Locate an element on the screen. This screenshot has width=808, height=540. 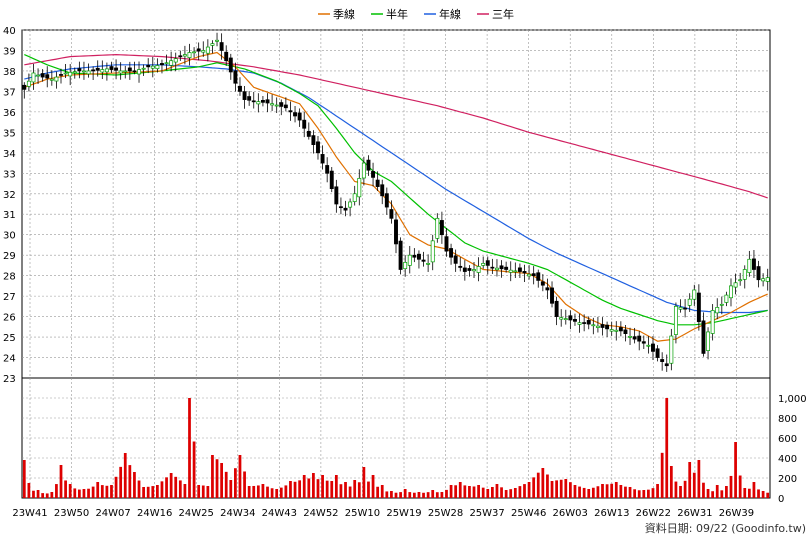
x-tick-label: 26W22 is located at coordinates (653, 513).